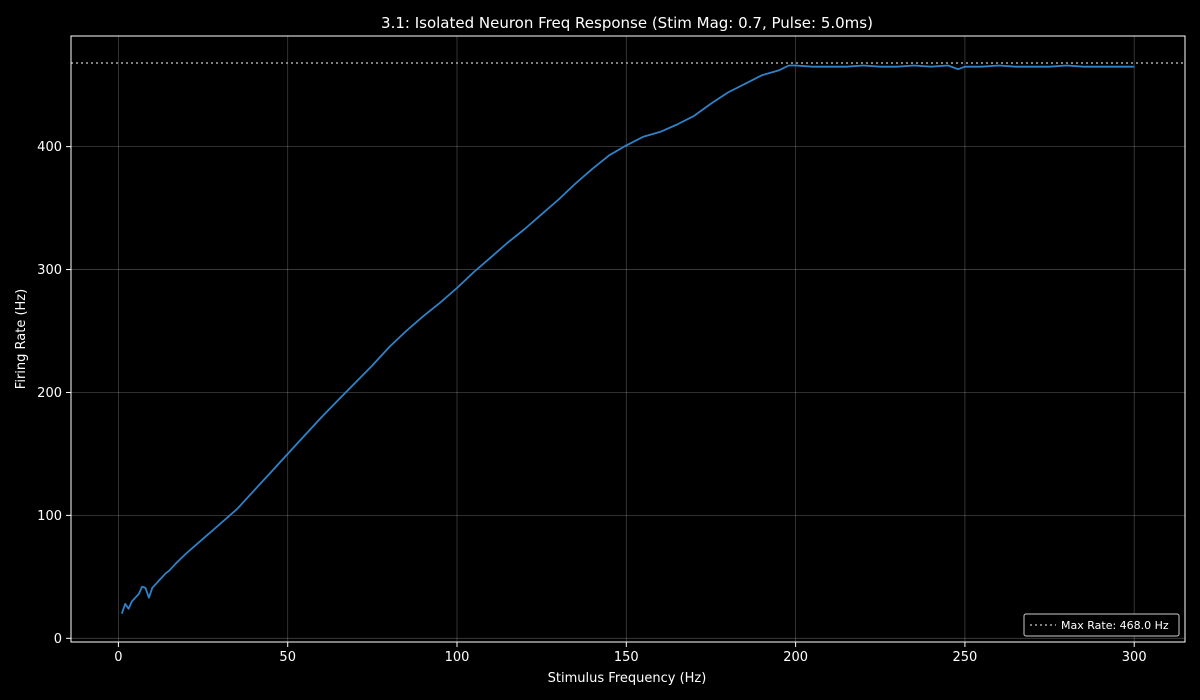 This screenshot has width=1200, height=700. What do you see at coordinates (627, 678) in the screenshot?
I see `x-axis-label: Stimulus Frequency (Hz)` at bounding box center [627, 678].